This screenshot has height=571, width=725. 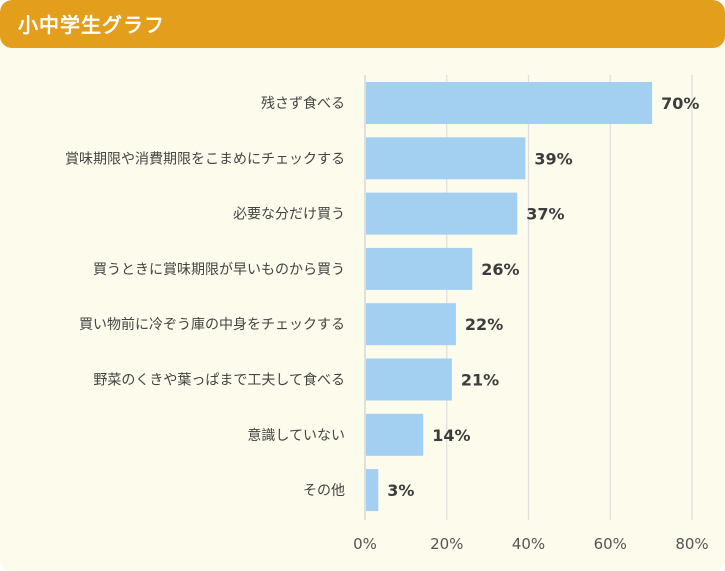 What do you see at coordinates (91, 25) in the screenshot?
I see `page-title: 小中学生グラフ` at bounding box center [91, 25].